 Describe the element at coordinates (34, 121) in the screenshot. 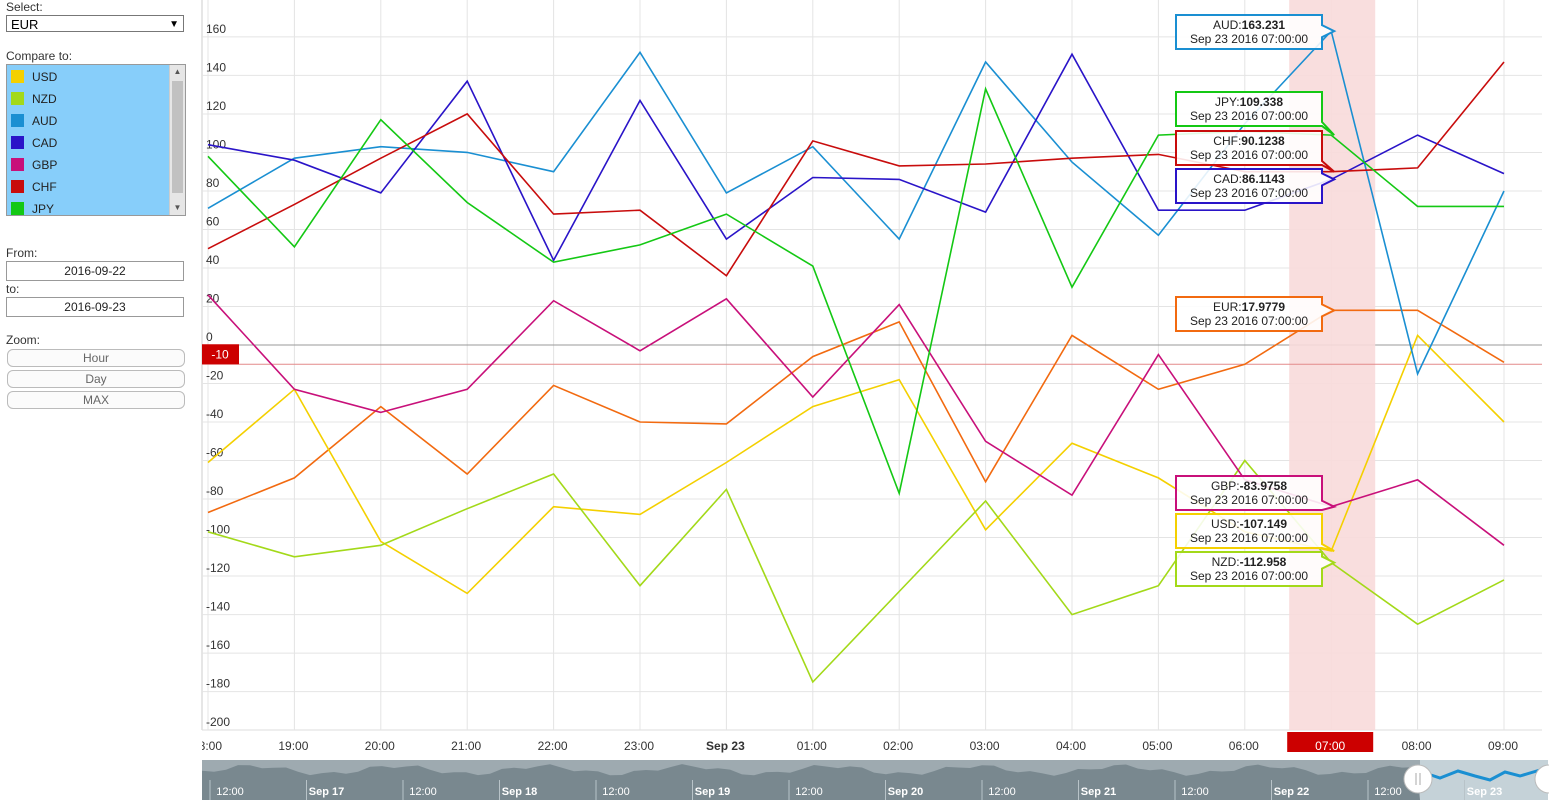

I see `compare-item-aud: AUD` at that location.